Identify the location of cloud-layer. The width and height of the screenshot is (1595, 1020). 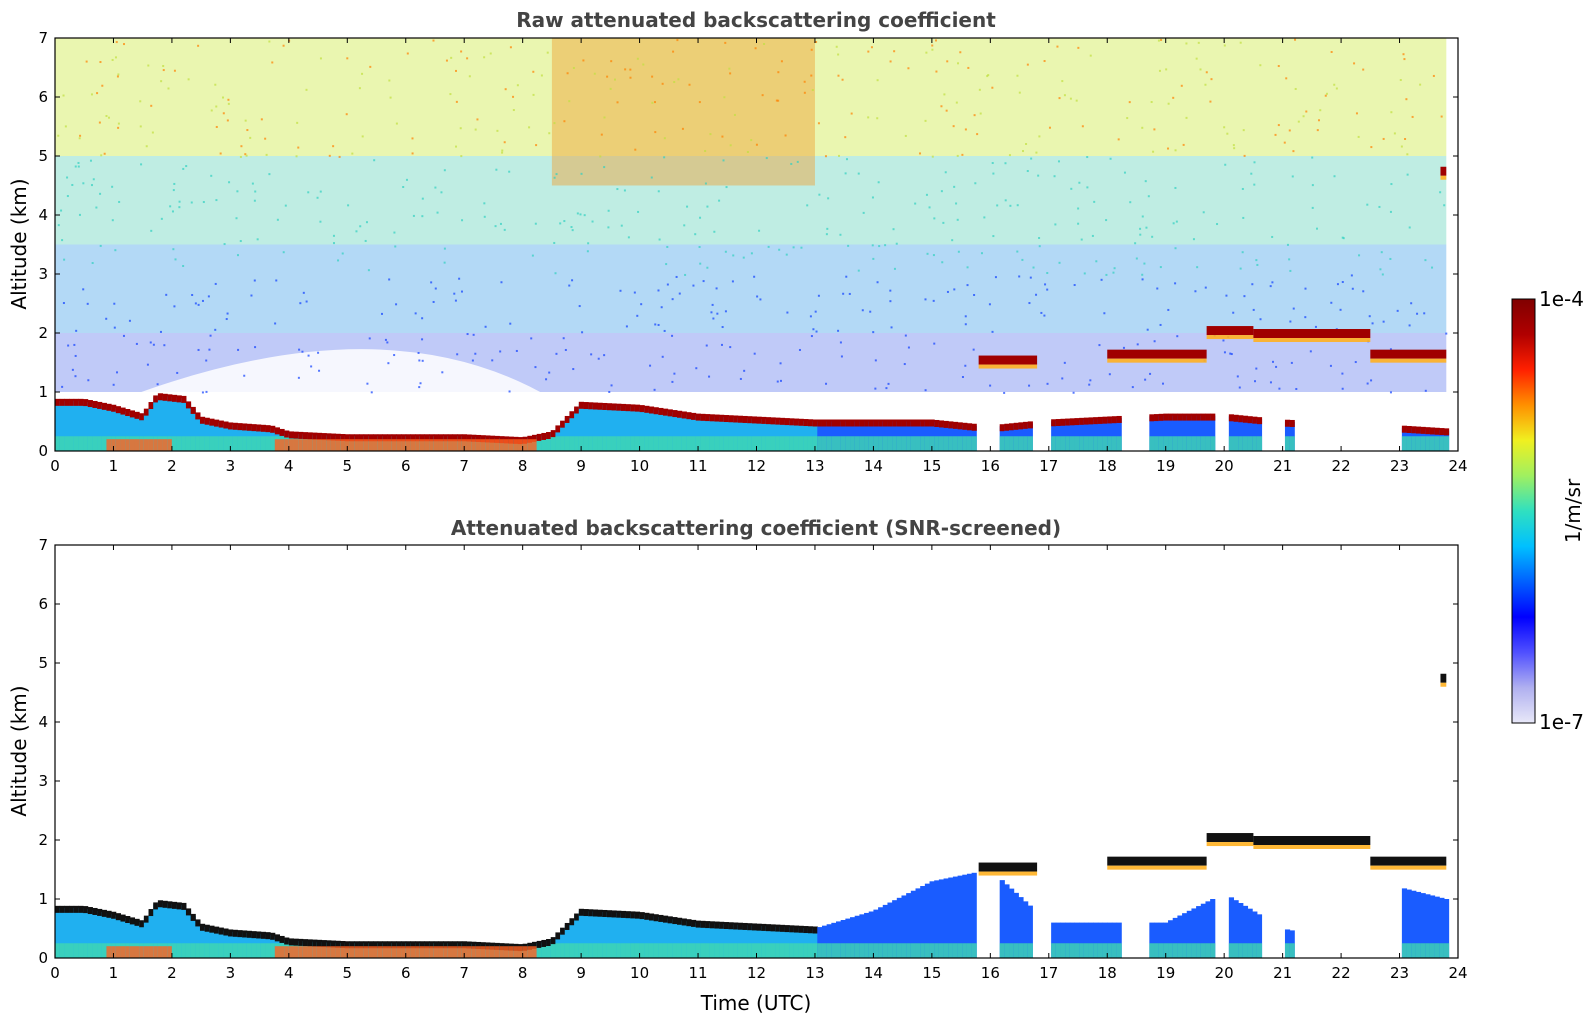
(1408, 861).